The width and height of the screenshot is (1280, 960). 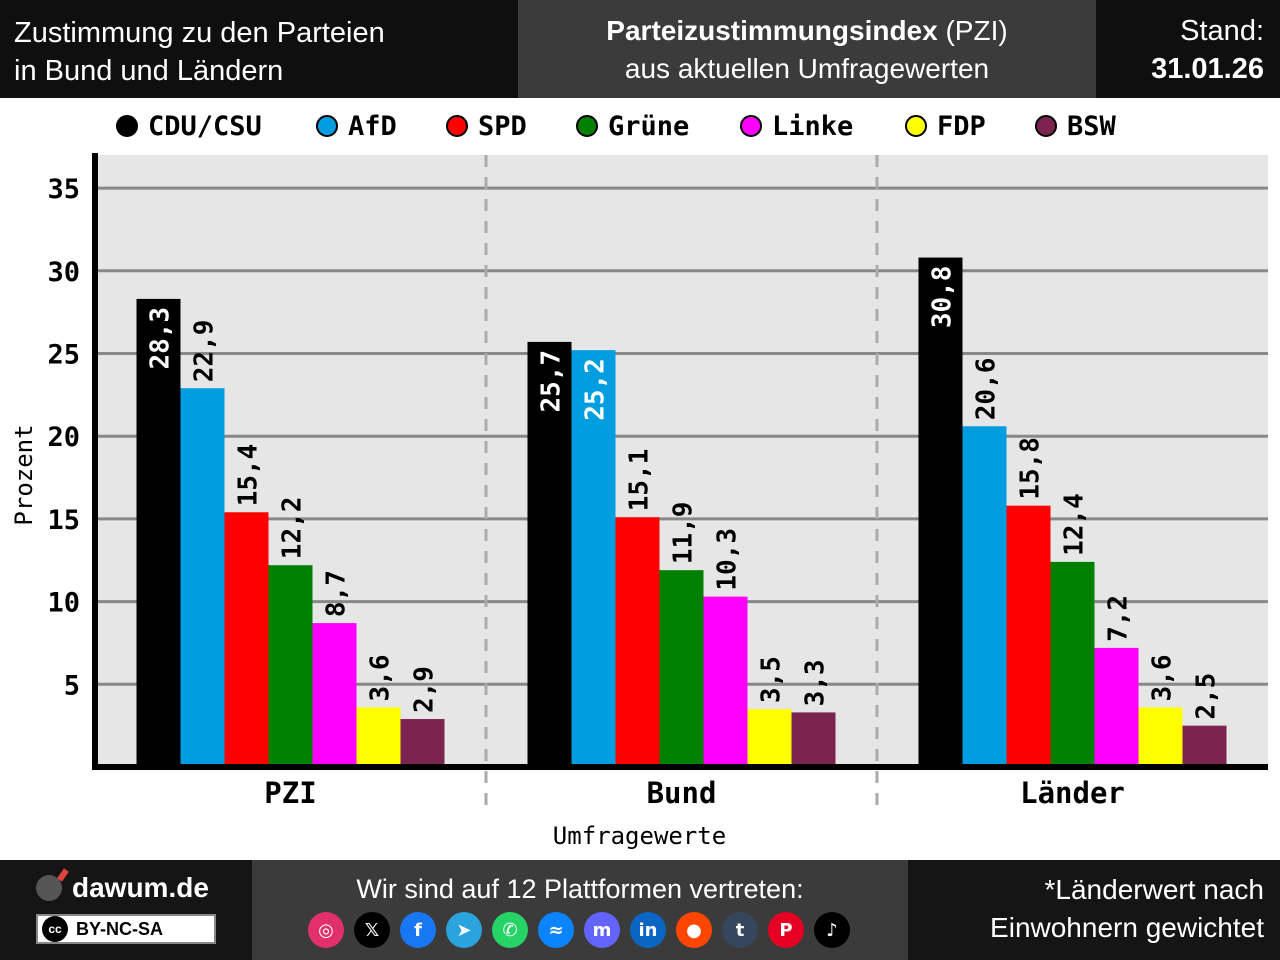 What do you see at coordinates (684, 533) in the screenshot?
I see `bar-data-label: 11,9` at bounding box center [684, 533].